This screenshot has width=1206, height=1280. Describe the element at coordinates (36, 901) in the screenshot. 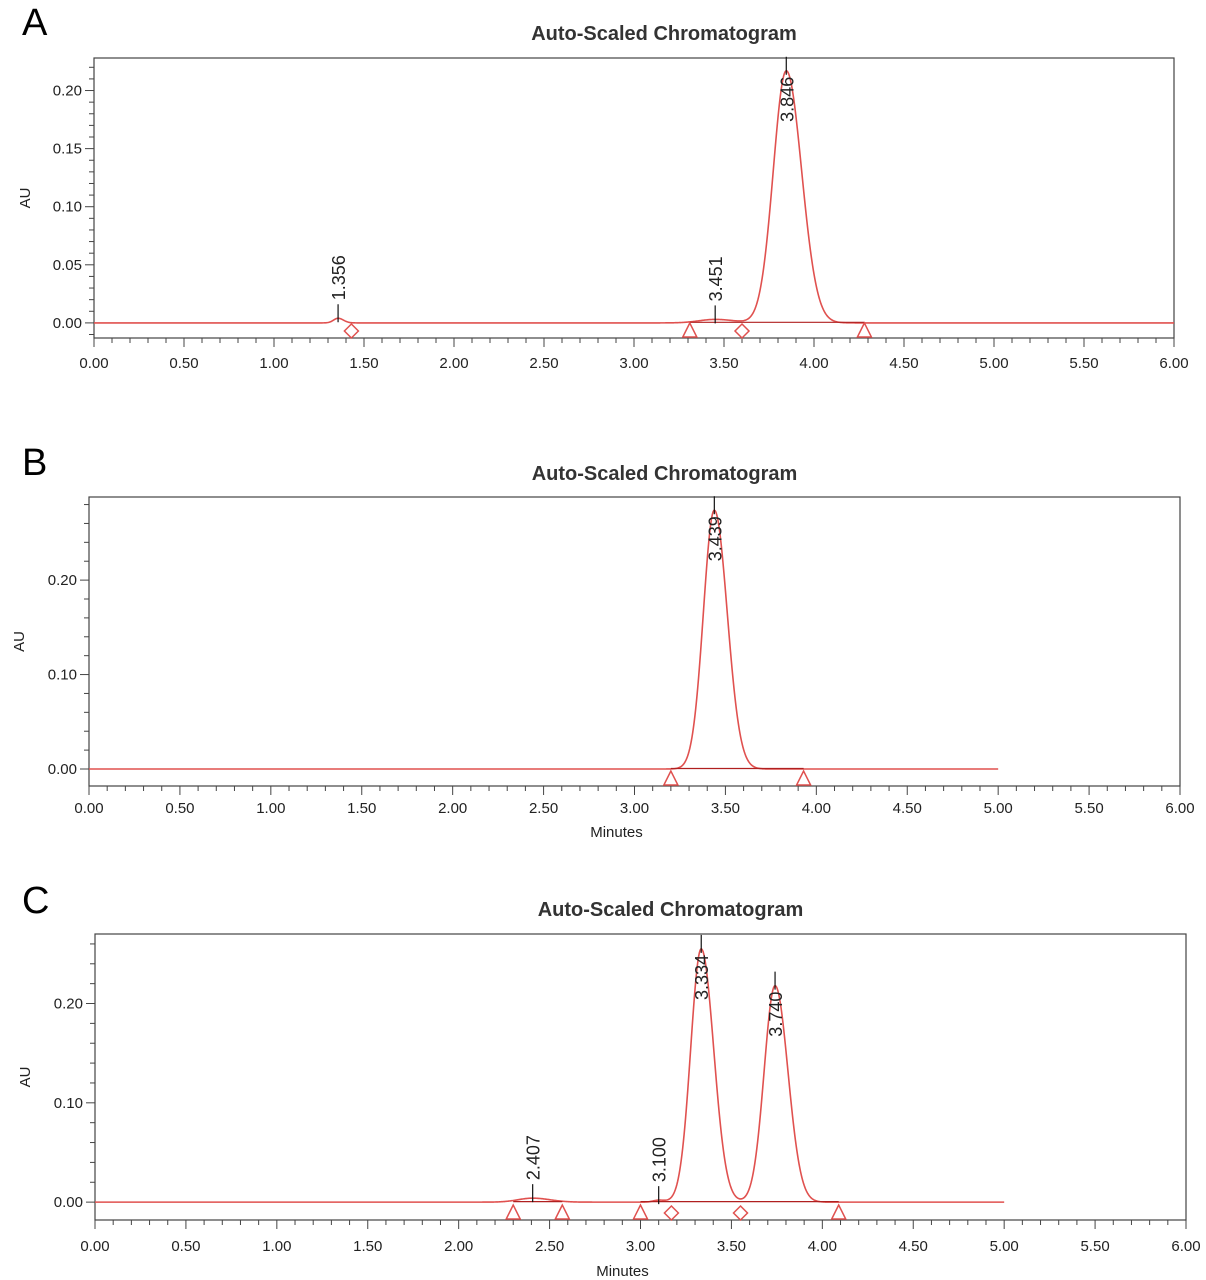

I see `panel-letter-c: C` at that location.